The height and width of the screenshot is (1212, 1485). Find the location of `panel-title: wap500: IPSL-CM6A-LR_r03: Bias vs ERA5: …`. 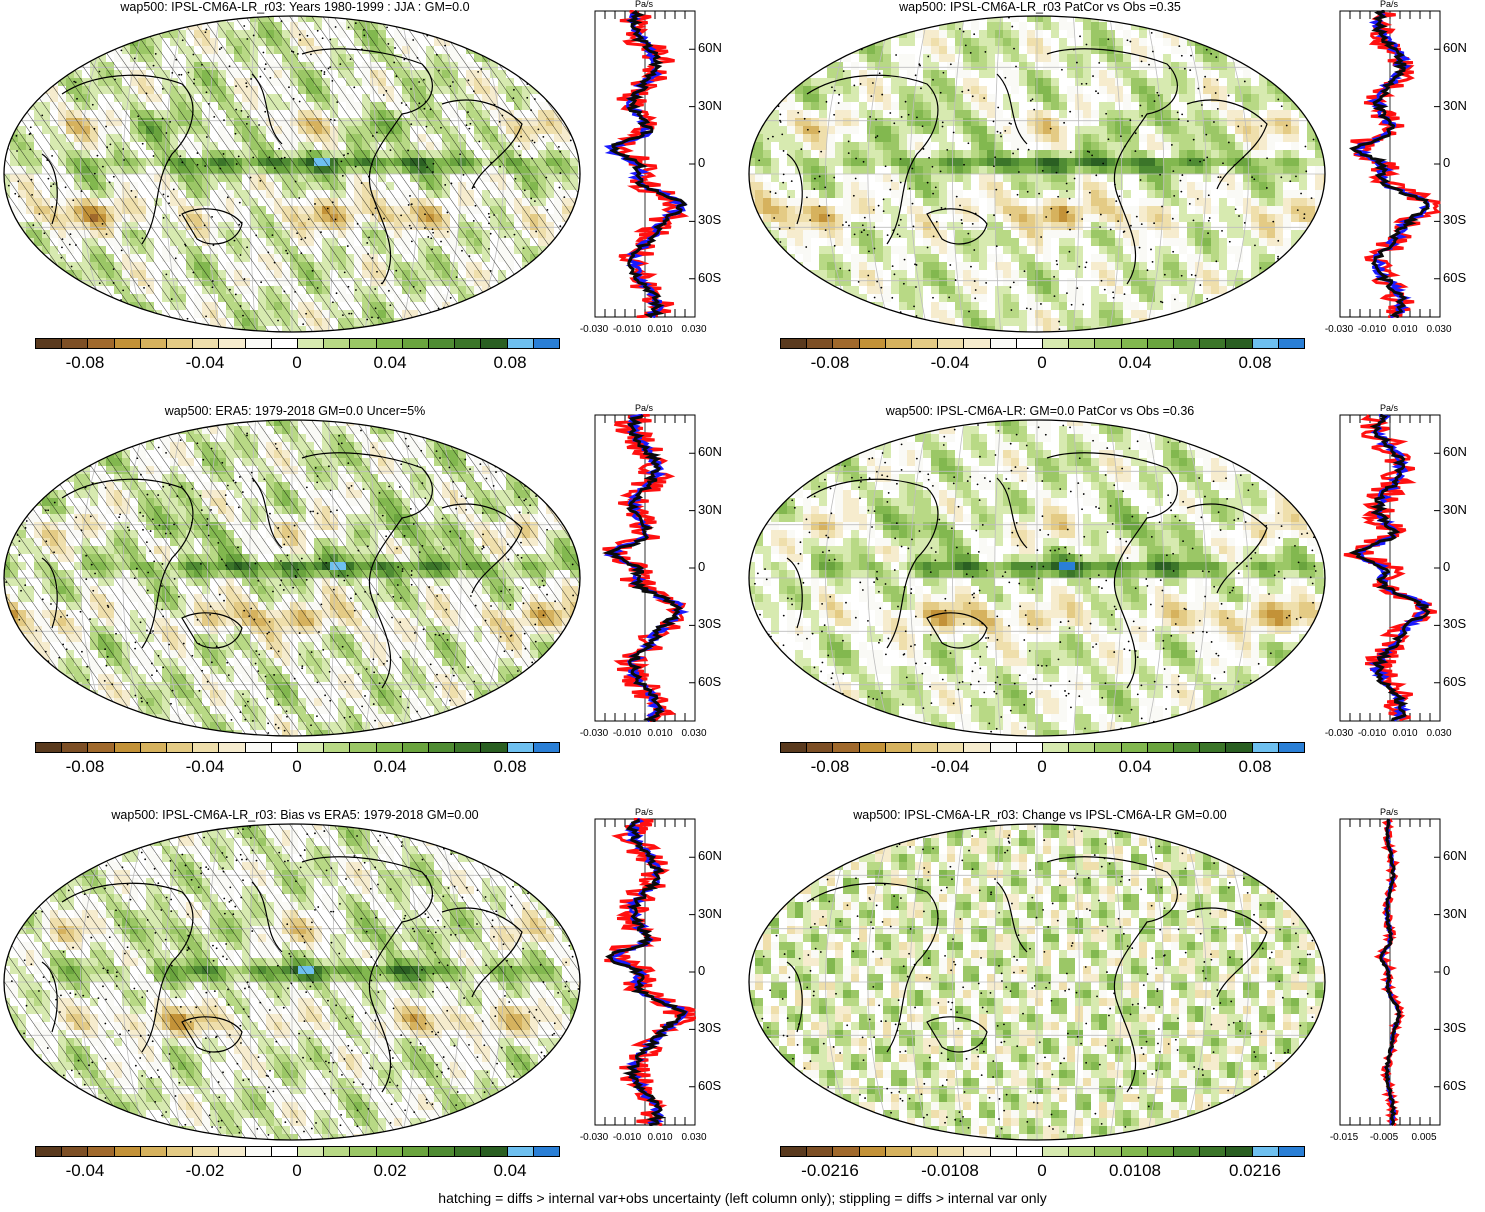

panel-title: wap500: IPSL-CM6A-LR_r03: Bias vs ERA5: … is located at coordinates (295, 815).